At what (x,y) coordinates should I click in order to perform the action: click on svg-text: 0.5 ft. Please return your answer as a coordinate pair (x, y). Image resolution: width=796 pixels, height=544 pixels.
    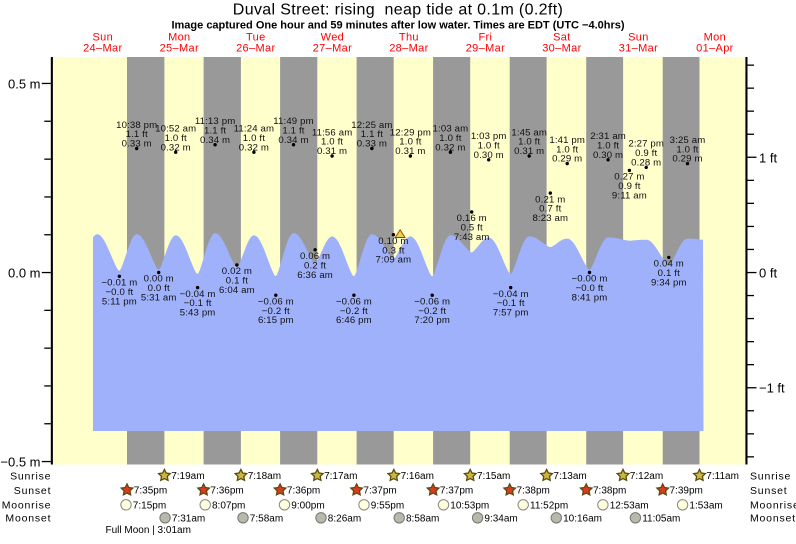
    Looking at the image, I should click on (472, 228).